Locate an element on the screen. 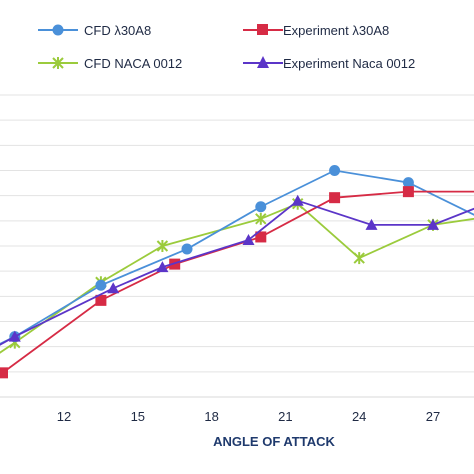  legend-label-0: CFD λ30A8 is located at coordinates (117, 30).